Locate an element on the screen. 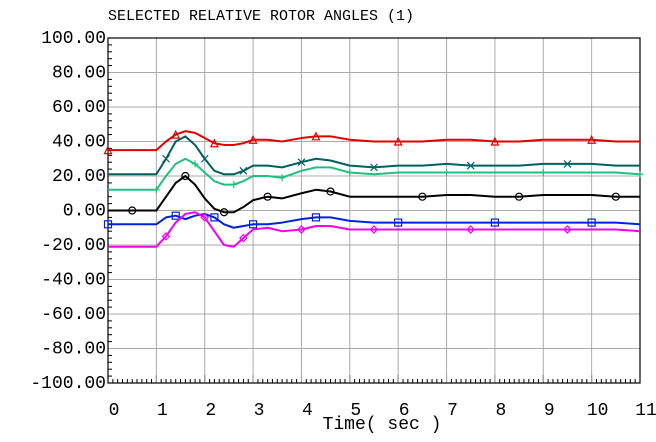  x-tick-label: 1 is located at coordinates (162, 411).